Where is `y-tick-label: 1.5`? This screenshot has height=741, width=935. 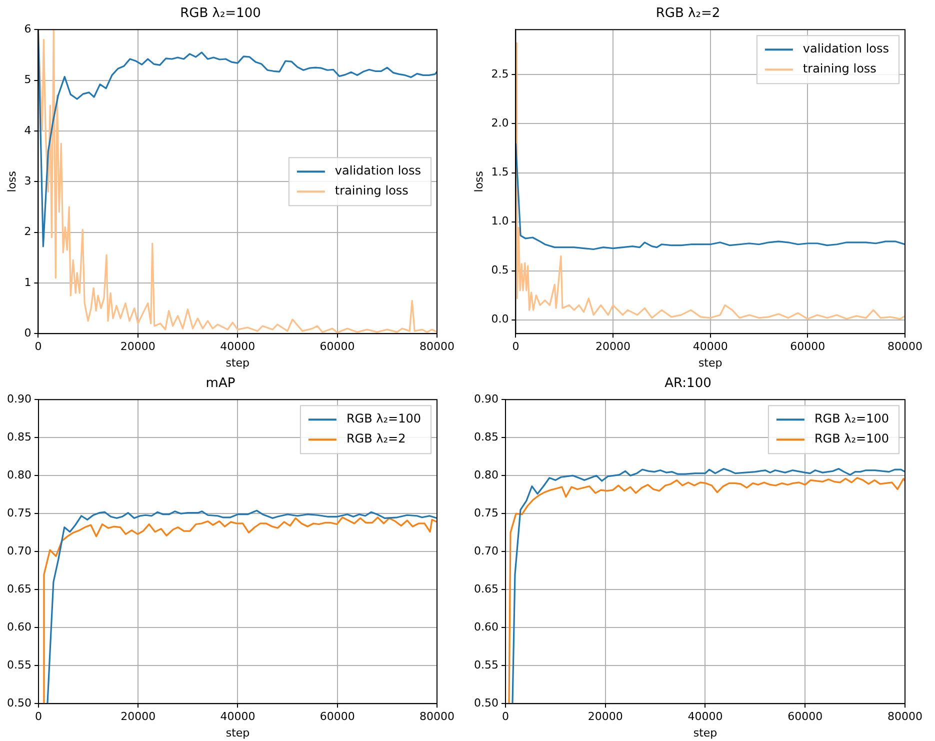
y-tick-label: 1.5 is located at coordinates (500, 172).